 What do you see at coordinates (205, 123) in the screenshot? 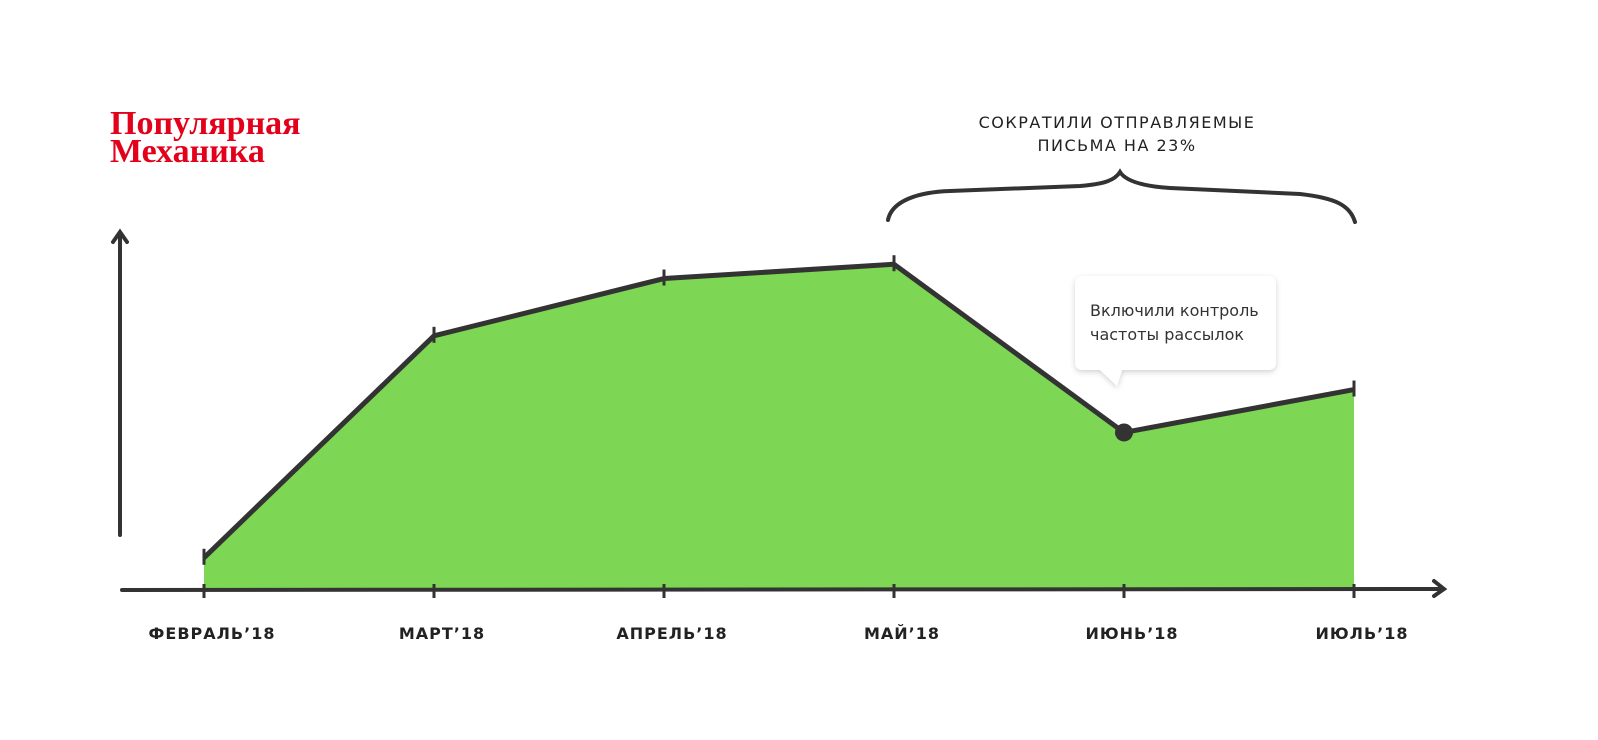
I see `logo-line: Популярная` at bounding box center [205, 123].